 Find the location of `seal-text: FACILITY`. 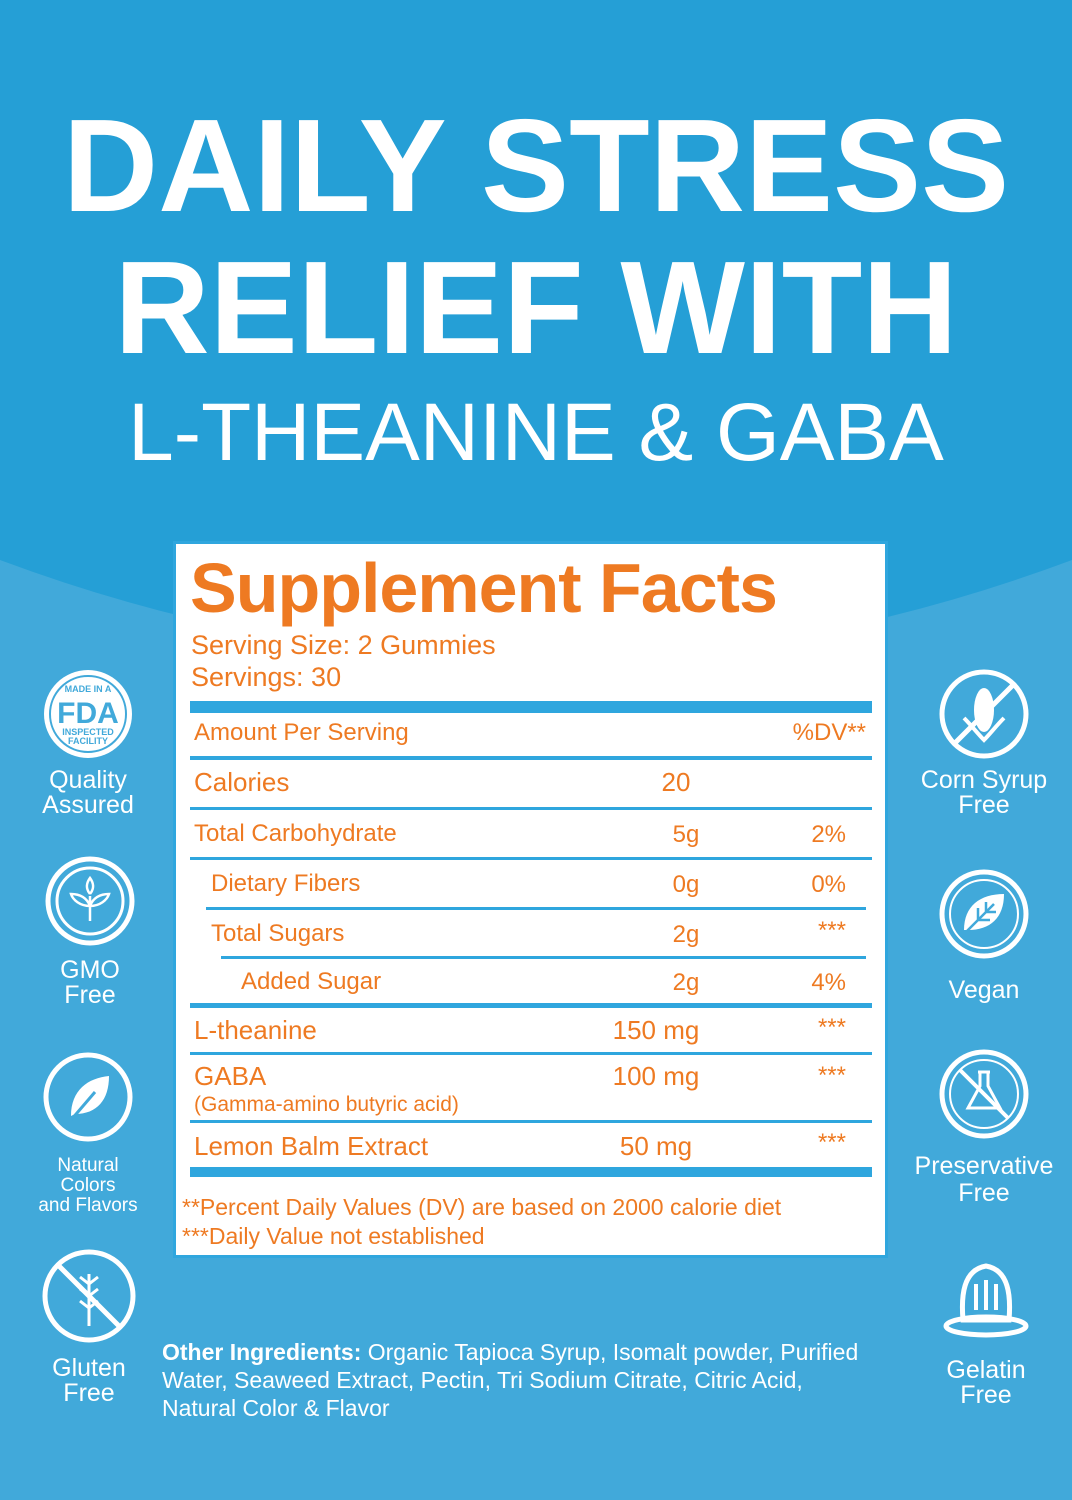

seal-text: FACILITY is located at coordinates (88, 741).